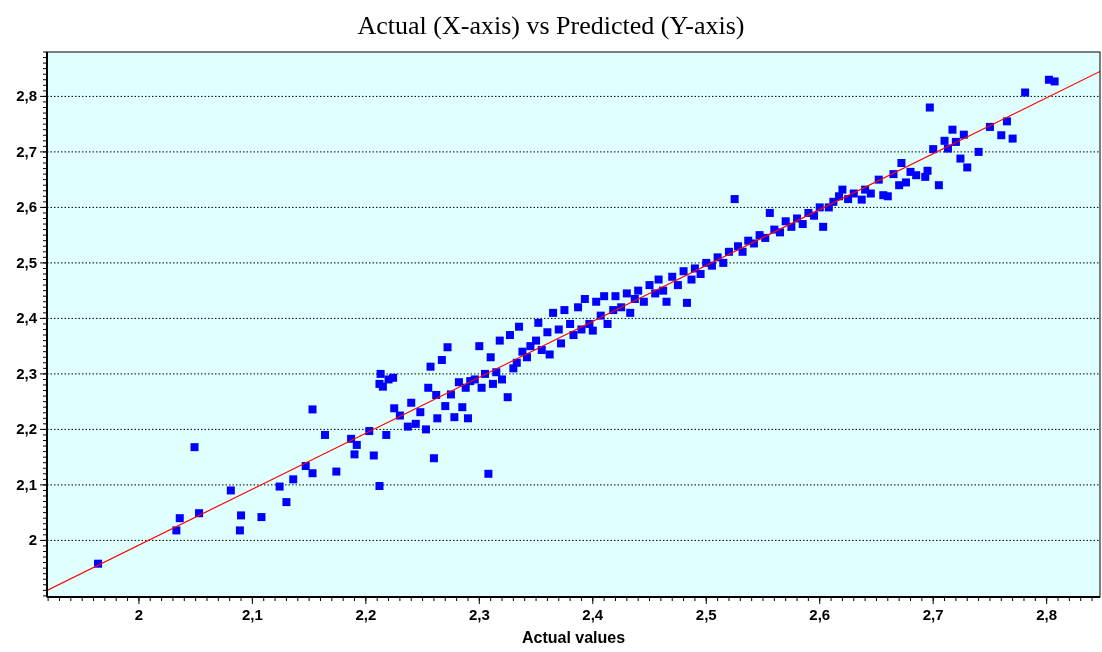 Image resolution: width=1102 pixels, height=652 pixels. I want to click on x-tick-label: 2,4, so click(593, 614).